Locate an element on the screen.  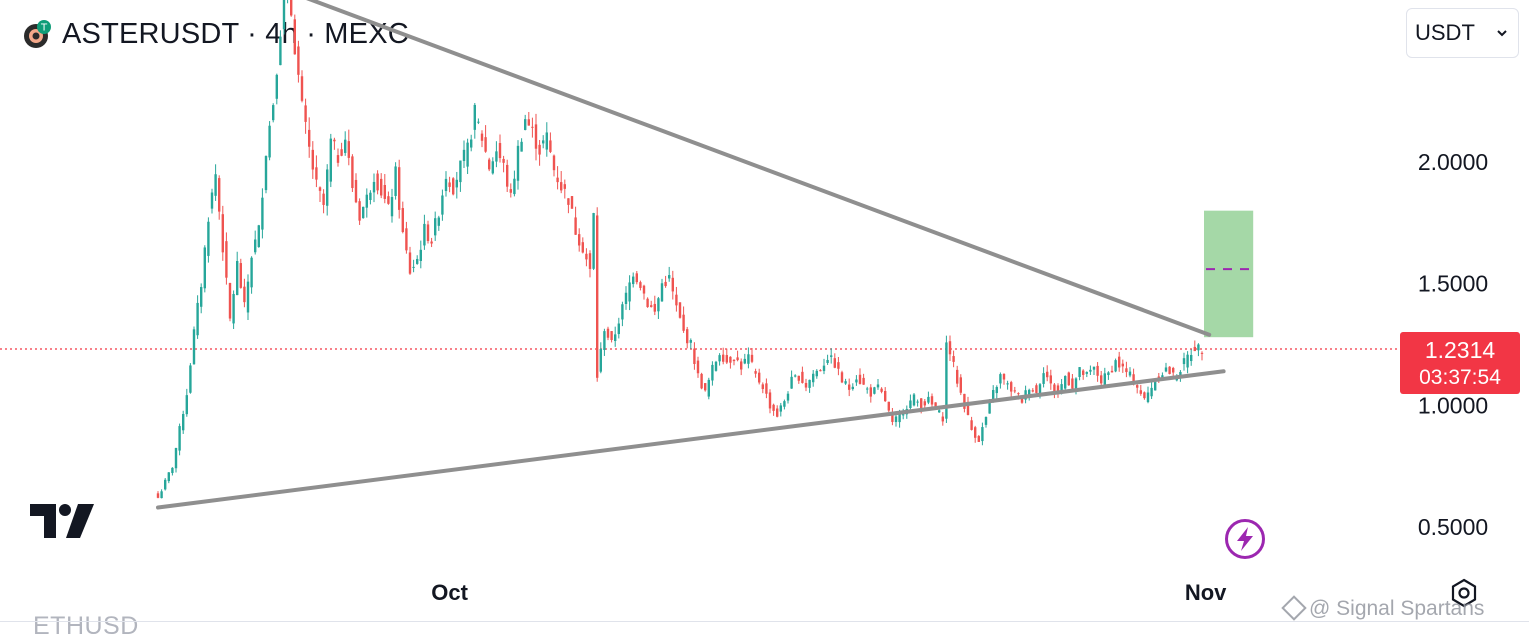
watermark-logo-icon is located at coordinates (1294, 608).